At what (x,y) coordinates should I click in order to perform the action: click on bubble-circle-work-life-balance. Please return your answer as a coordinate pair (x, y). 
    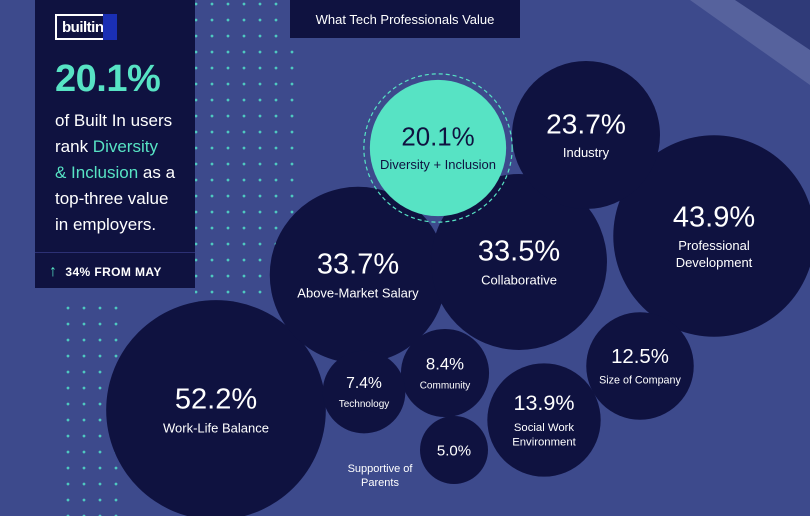
    Looking at the image, I should click on (216, 408).